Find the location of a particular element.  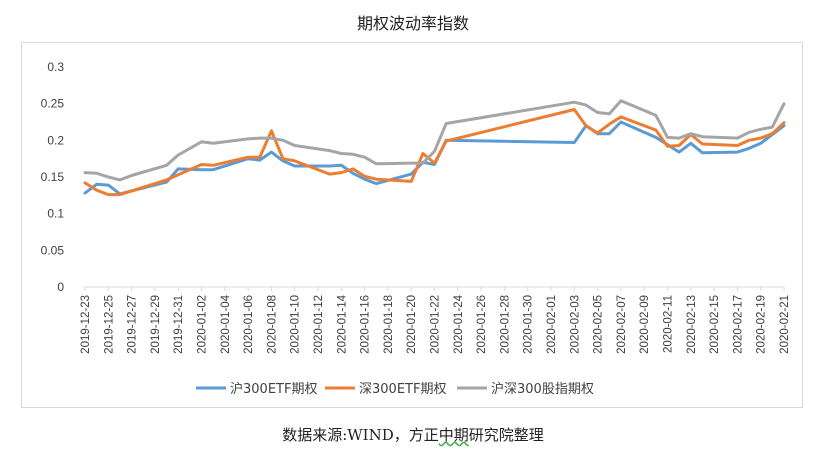

source-note: 数据来源:WIND，方正中期研究院整理 is located at coordinates (413, 434).